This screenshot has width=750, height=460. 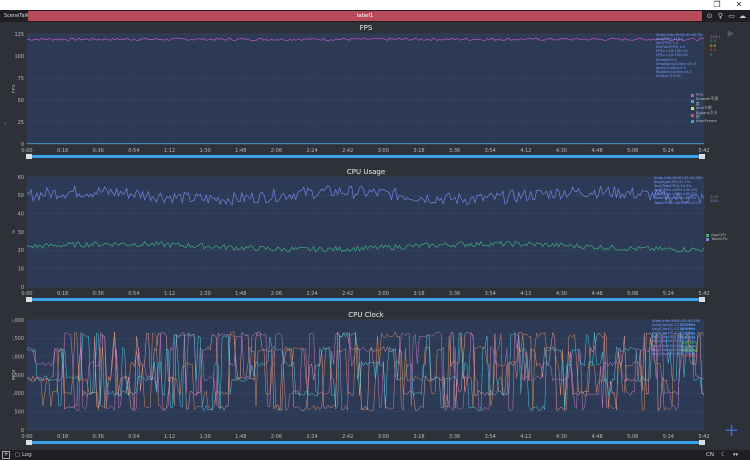 What do you see at coordinates (710, 455) in the screenshot?
I see `language-button: CN` at bounding box center [710, 455].